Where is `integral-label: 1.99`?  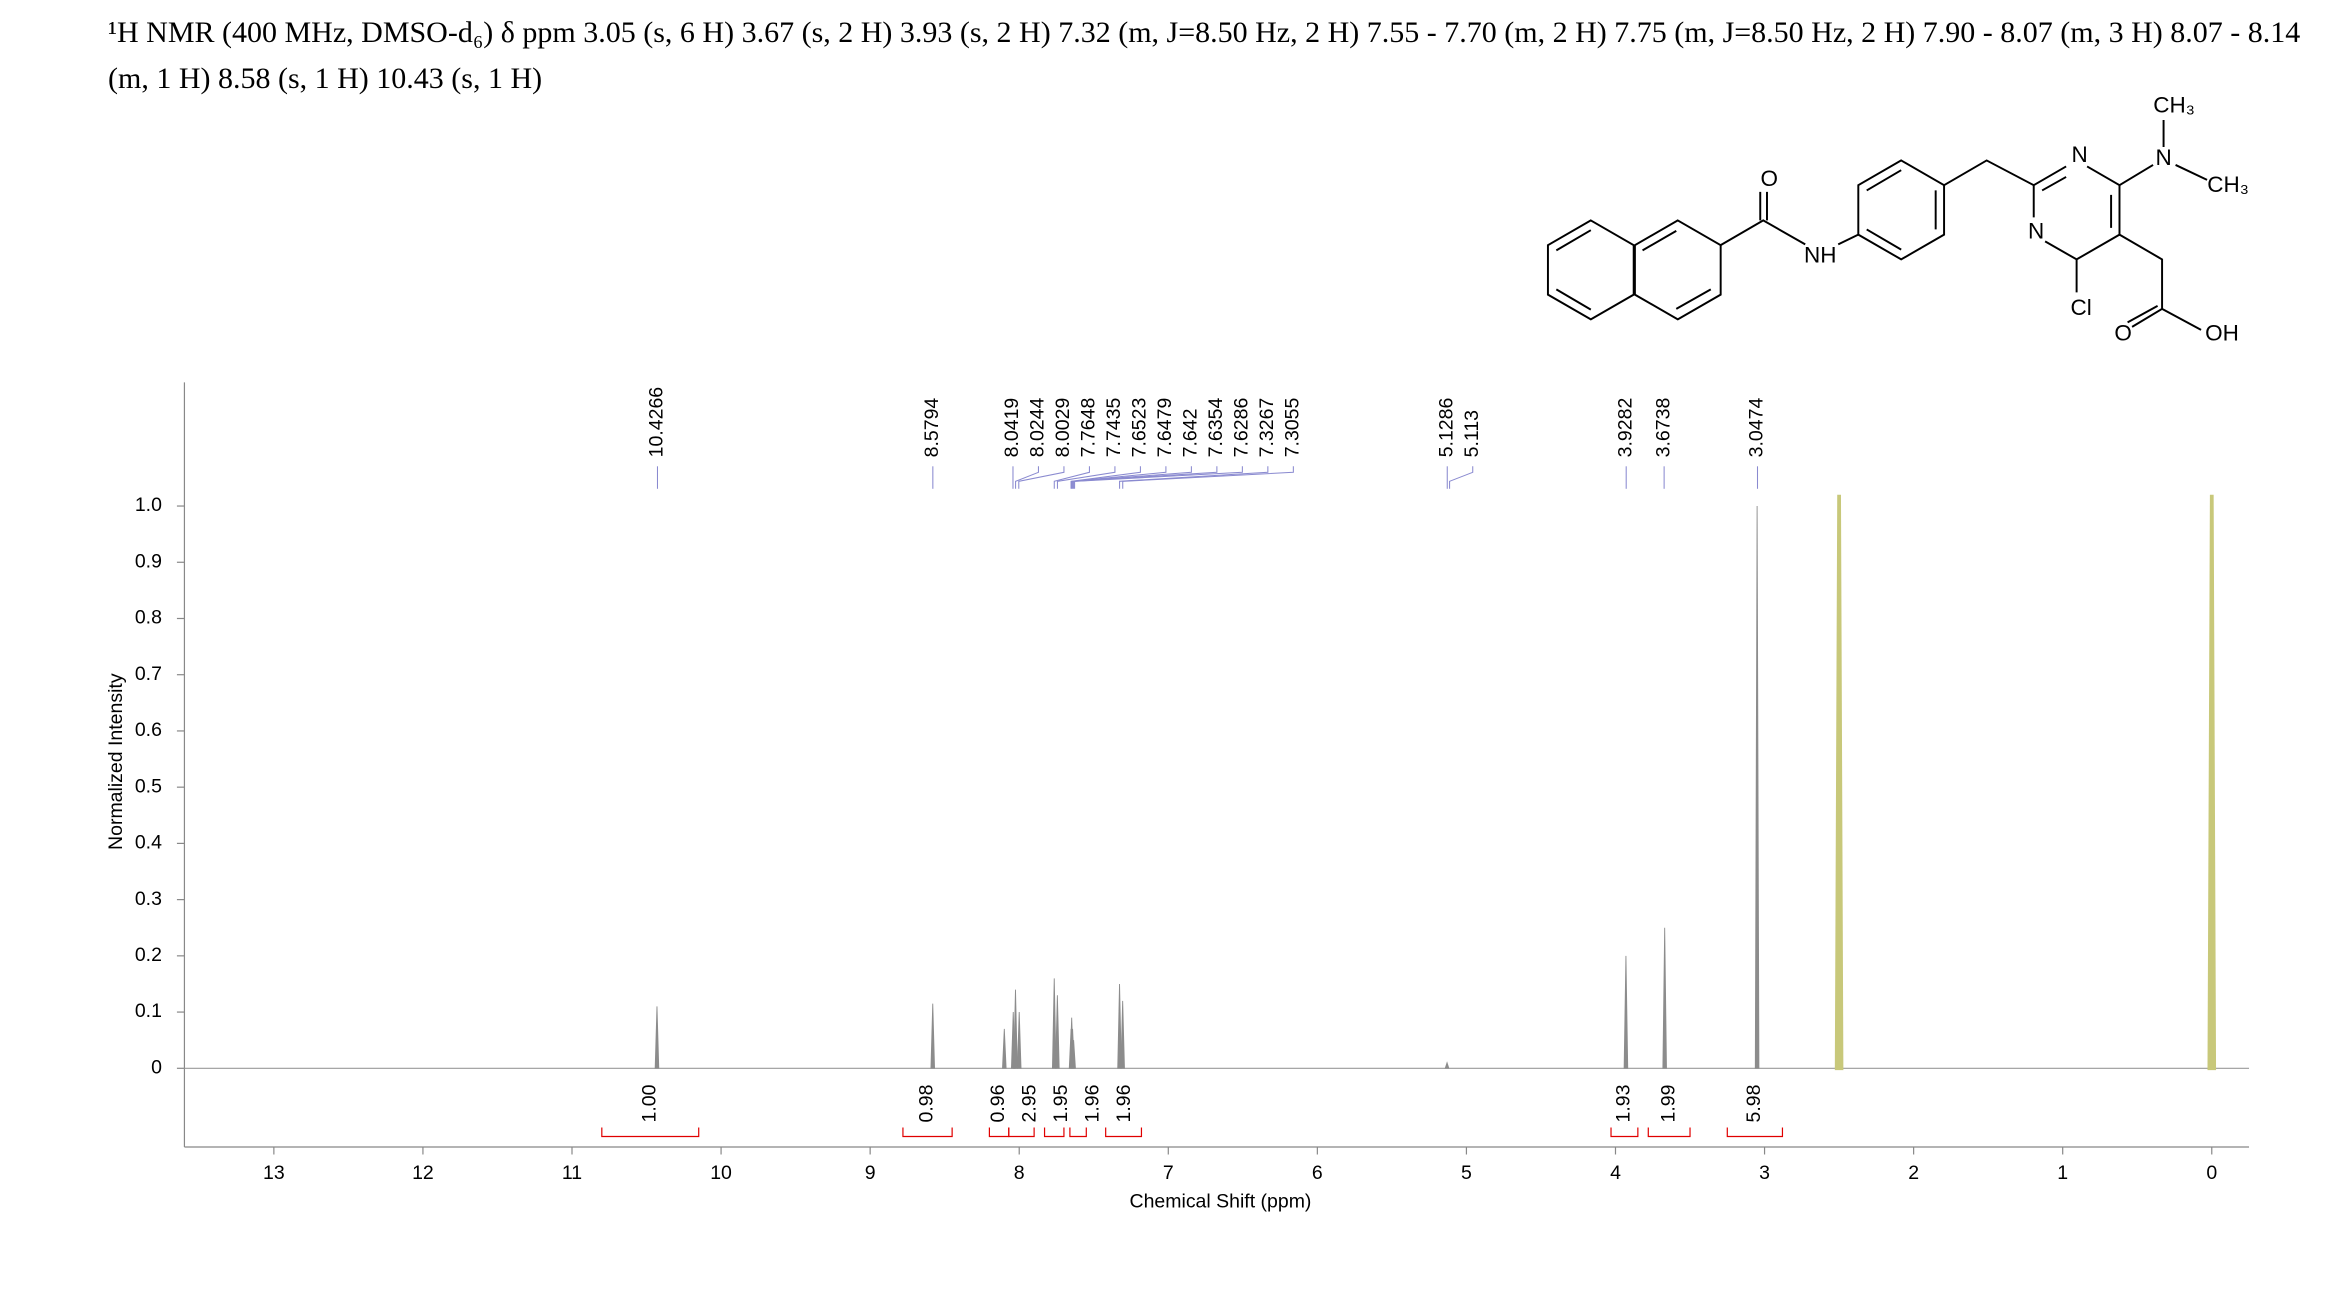 integral-label: 1.99 is located at coordinates (1668, 1104).